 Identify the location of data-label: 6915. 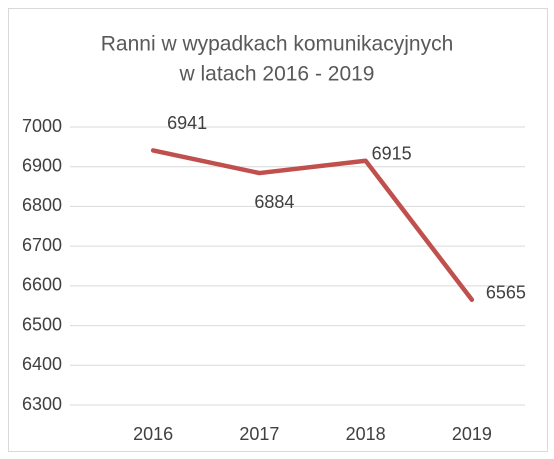
(392, 154).